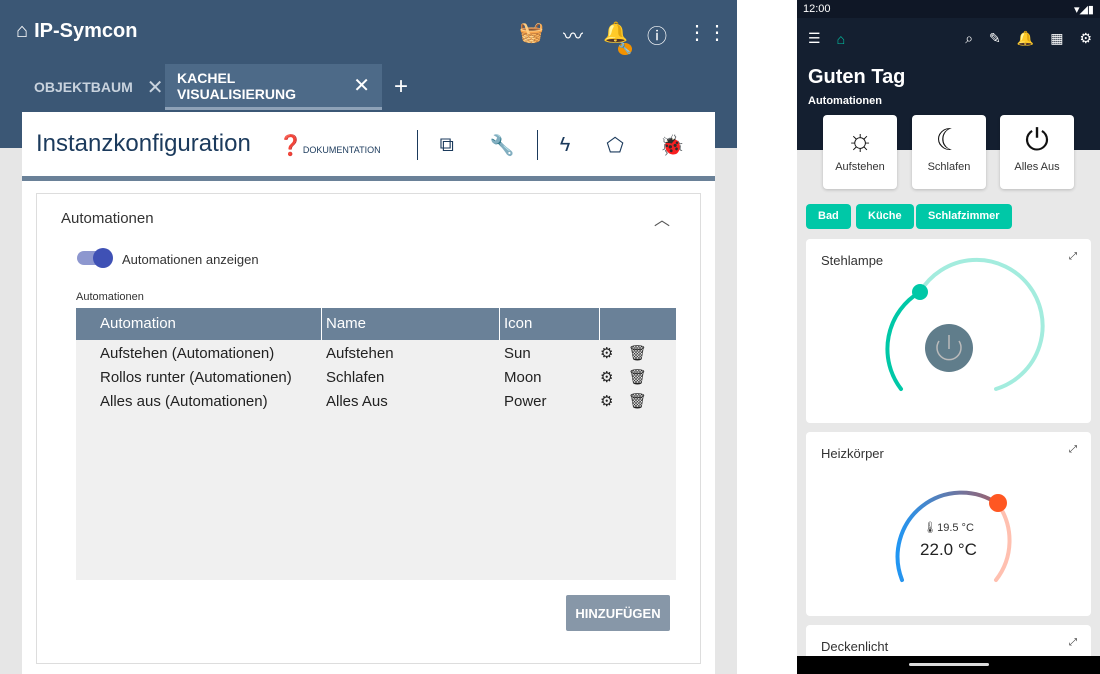 This screenshot has width=1100, height=674. What do you see at coordinates (860, 140) in the screenshot?
I see `sun-icon: ☼` at bounding box center [860, 140].